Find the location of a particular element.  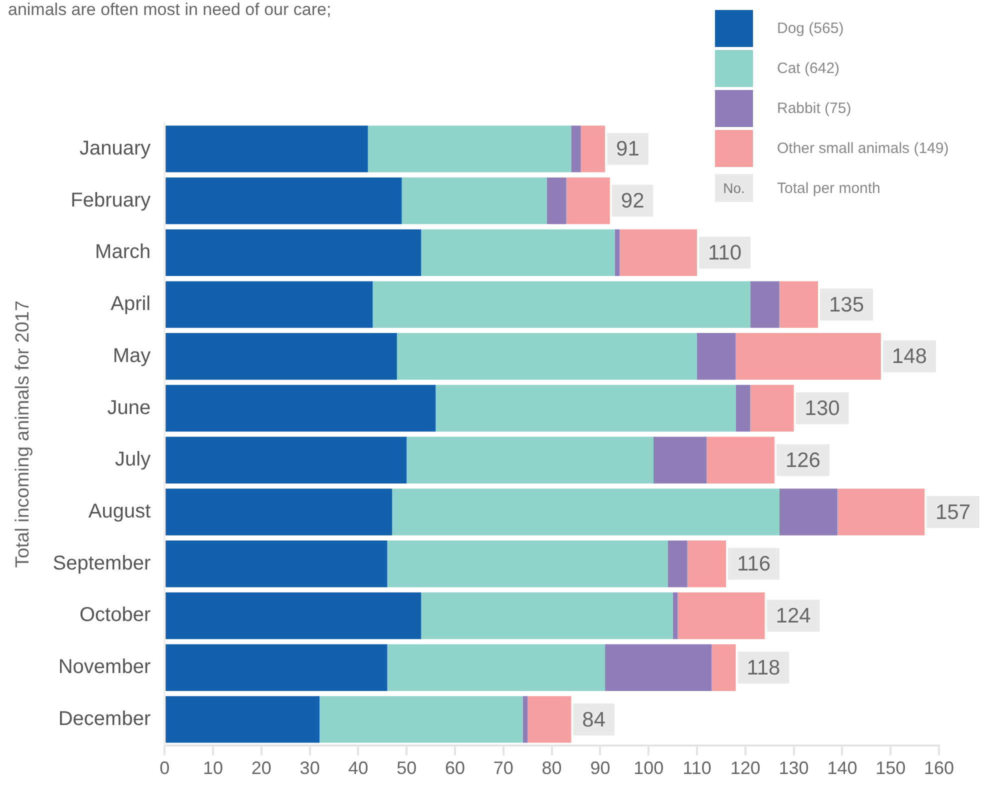

x-tick-label: 160 is located at coordinates (939, 768).